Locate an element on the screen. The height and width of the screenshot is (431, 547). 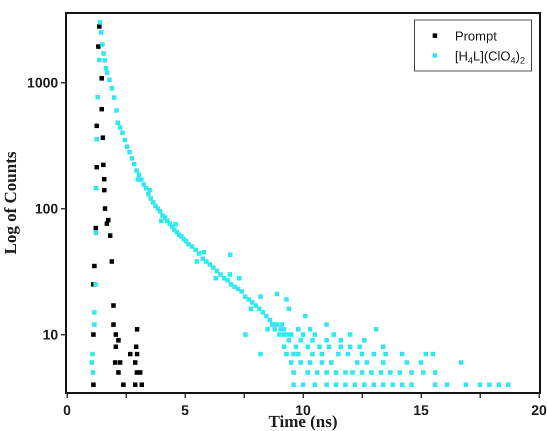
x-tick-label: 5 is located at coordinates (185, 410).